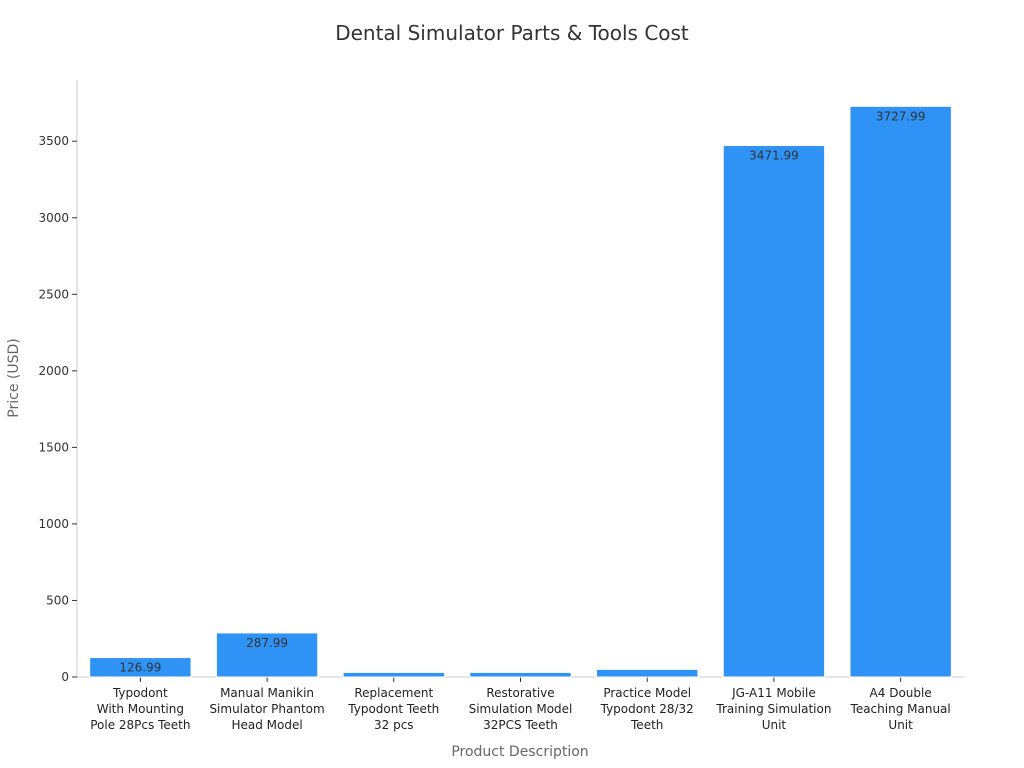 The width and height of the screenshot is (1024, 768). What do you see at coordinates (53, 524) in the screenshot?
I see `y-tick-label: 1000` at bounding box center [53, 524].